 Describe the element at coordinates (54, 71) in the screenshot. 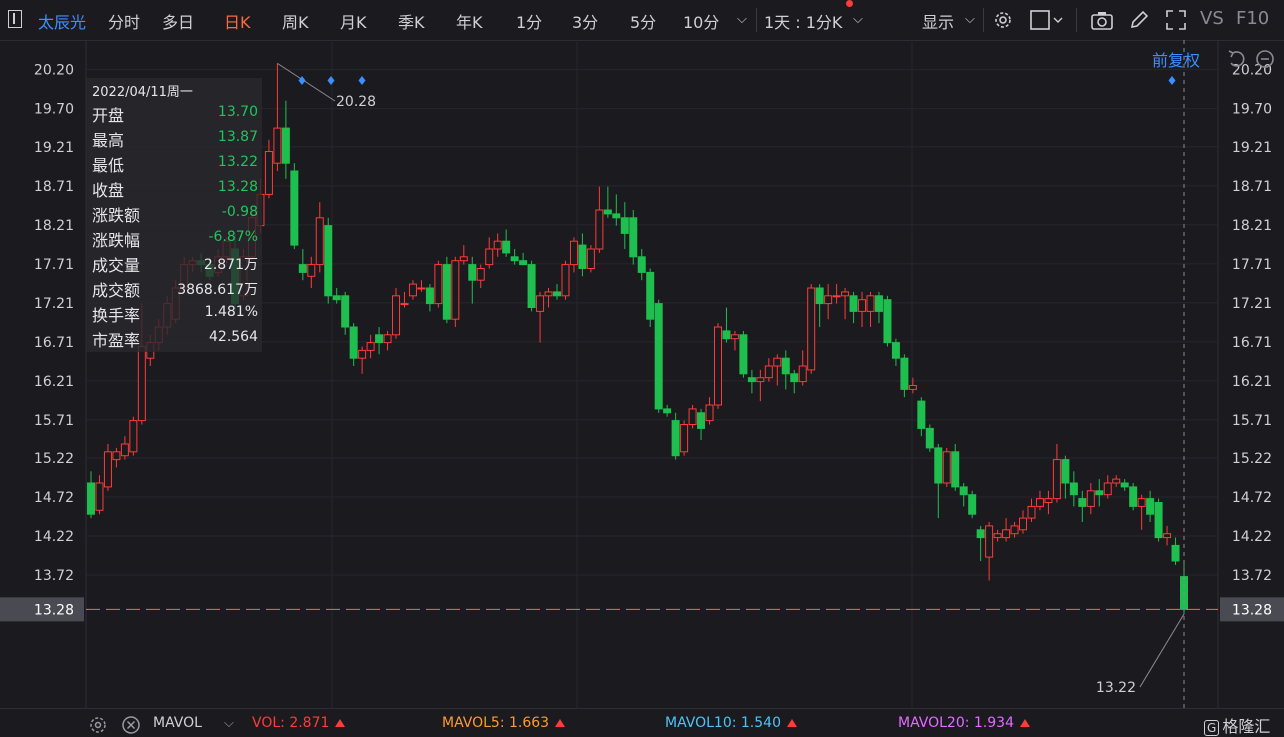

I see `price-tick-left: 20.20` at that location.